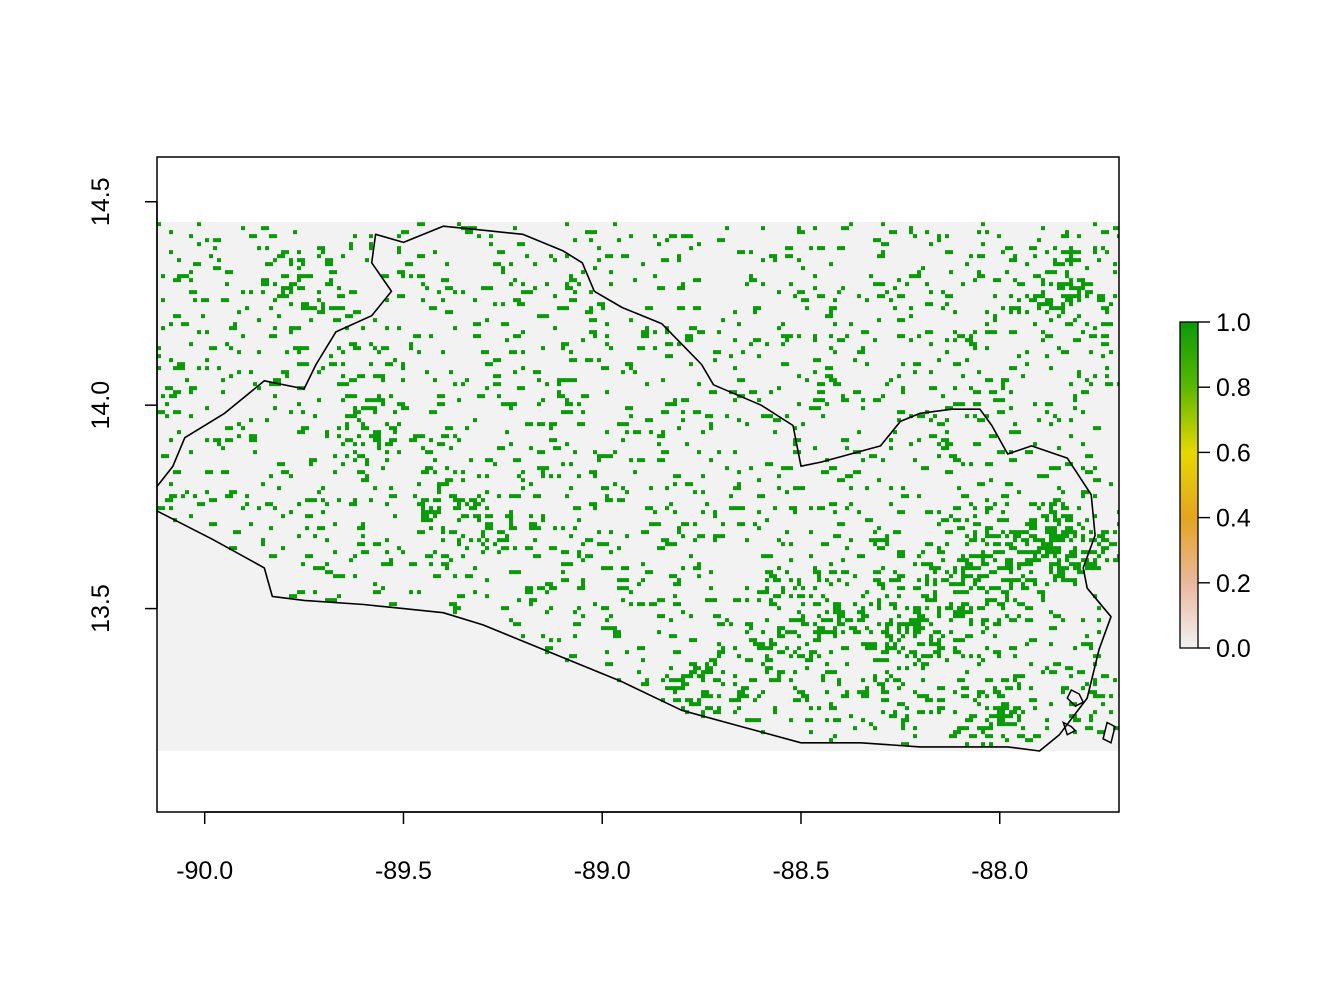 The image size is (1344, 1008). I want to click on legend-tick-label: 0.8, so click(1233, 388).